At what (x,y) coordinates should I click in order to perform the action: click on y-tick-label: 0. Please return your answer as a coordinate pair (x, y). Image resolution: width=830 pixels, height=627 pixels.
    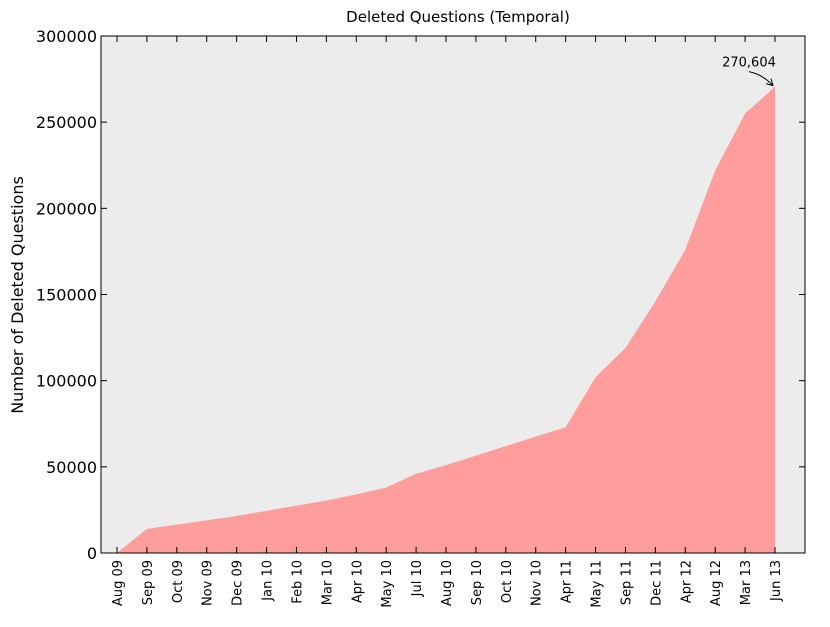
    Looking at the image, I should click on (92, 553).